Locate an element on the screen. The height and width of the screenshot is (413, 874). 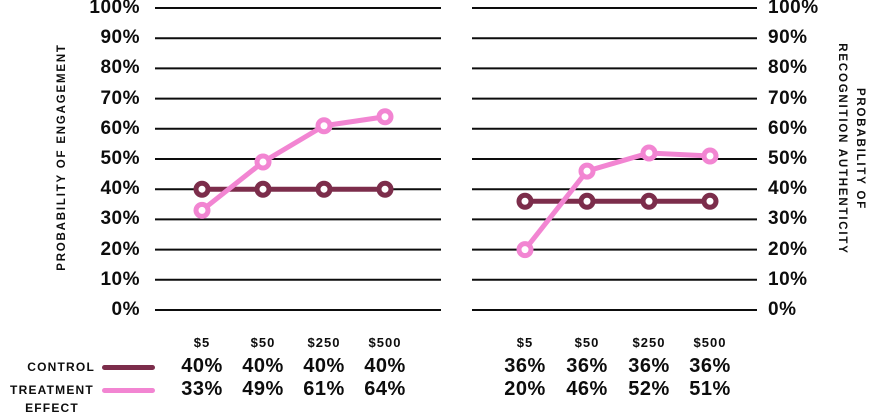
treatment-value: 52% is located at coordinates (649, 389).